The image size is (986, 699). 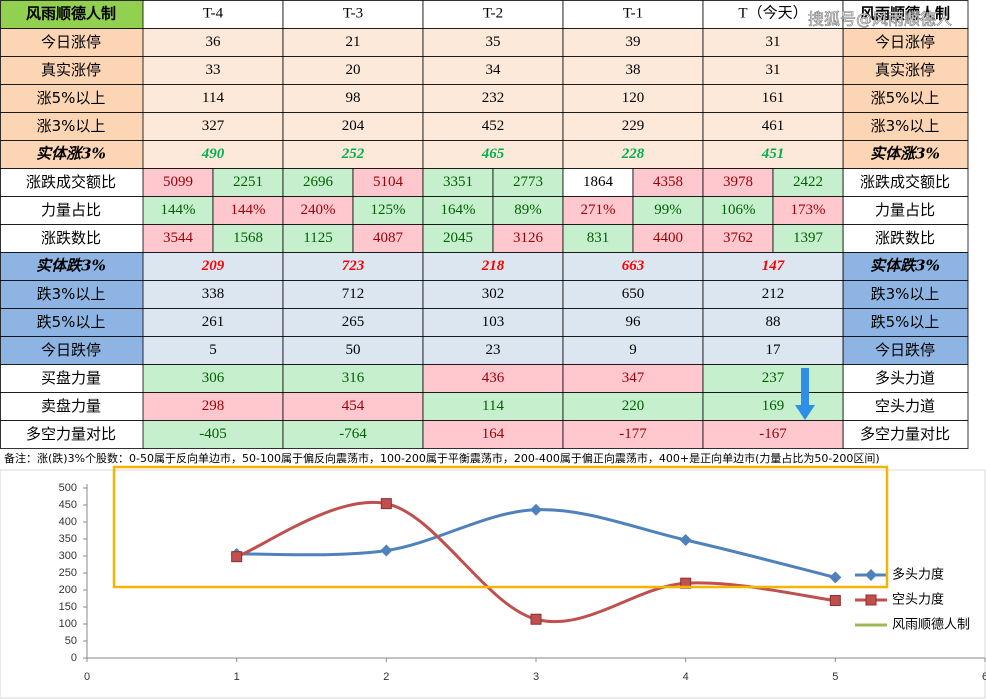 I want to click on cell-value: 4087, so click(x=388, y=238).